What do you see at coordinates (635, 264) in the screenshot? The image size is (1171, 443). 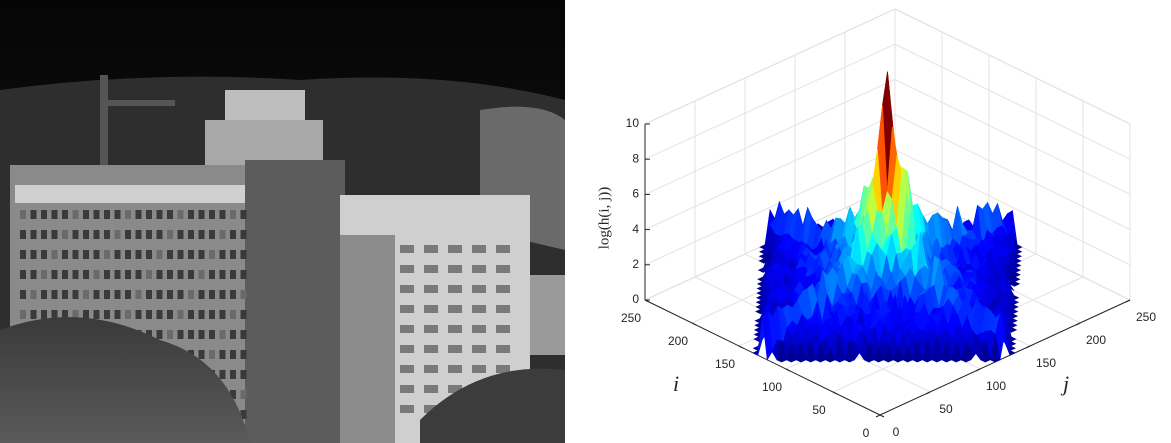 I see `z-tick-label: 2` at bounding box center [635, 264].